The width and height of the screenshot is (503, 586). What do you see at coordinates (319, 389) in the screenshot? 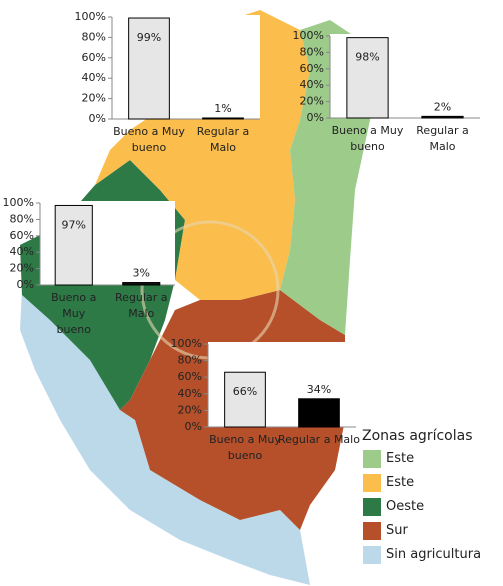
I see `value-label: 34%` at bounding box center [319, 389].